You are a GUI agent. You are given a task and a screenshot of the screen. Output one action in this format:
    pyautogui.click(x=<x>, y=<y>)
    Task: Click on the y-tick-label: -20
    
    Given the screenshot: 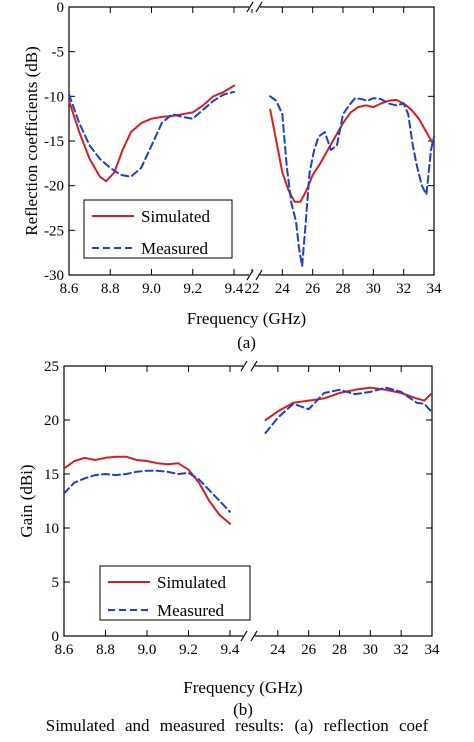 What is the action you would take?
    pyautogui.click(x=54, y=187)
    